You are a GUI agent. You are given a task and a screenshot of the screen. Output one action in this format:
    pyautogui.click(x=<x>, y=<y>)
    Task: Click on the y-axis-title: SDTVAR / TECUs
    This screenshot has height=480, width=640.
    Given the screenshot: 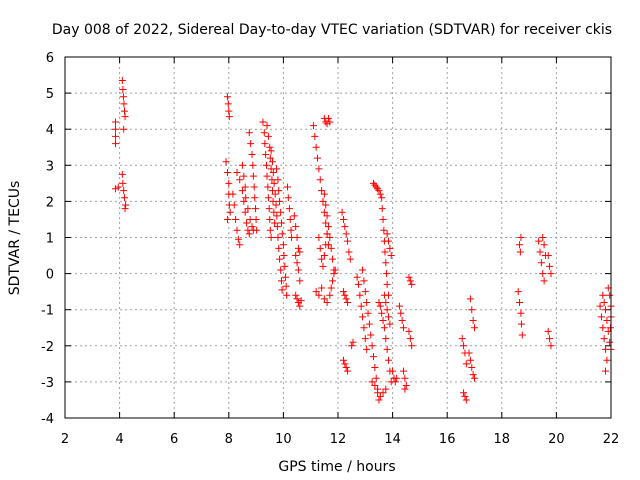 What is the action you would take?
    pyautogui.click(x=15, y=238)
    